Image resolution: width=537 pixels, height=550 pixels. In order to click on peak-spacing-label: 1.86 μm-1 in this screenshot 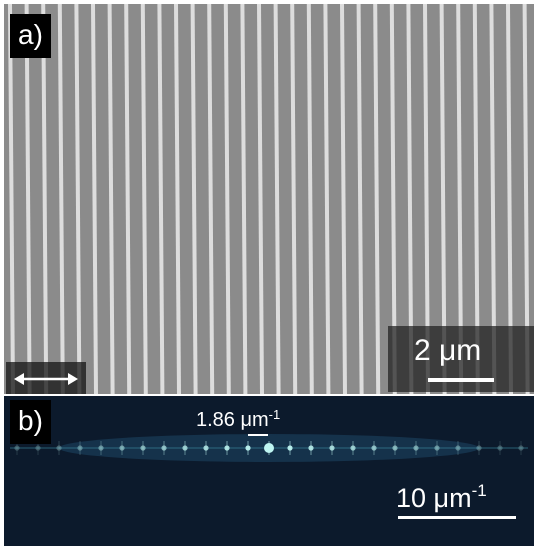, I will do `click(238, 417)`.